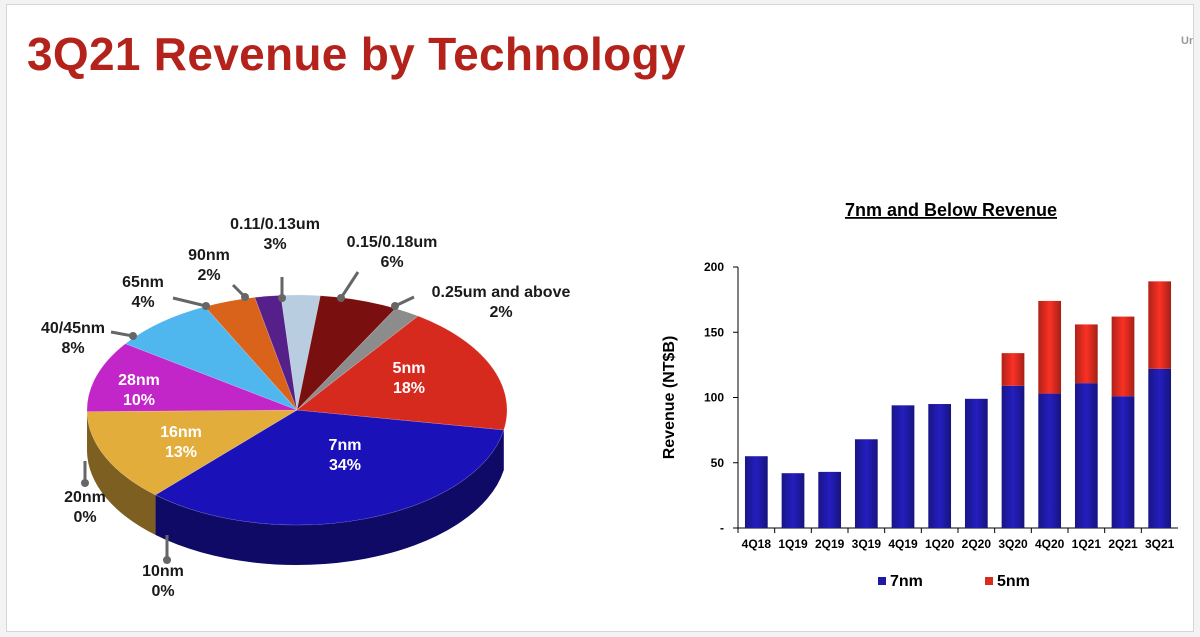  Describe the element at coordinates (500, 312) in the screenshot. I see `pie-value-0-25um-and-above: 2%` at that location.